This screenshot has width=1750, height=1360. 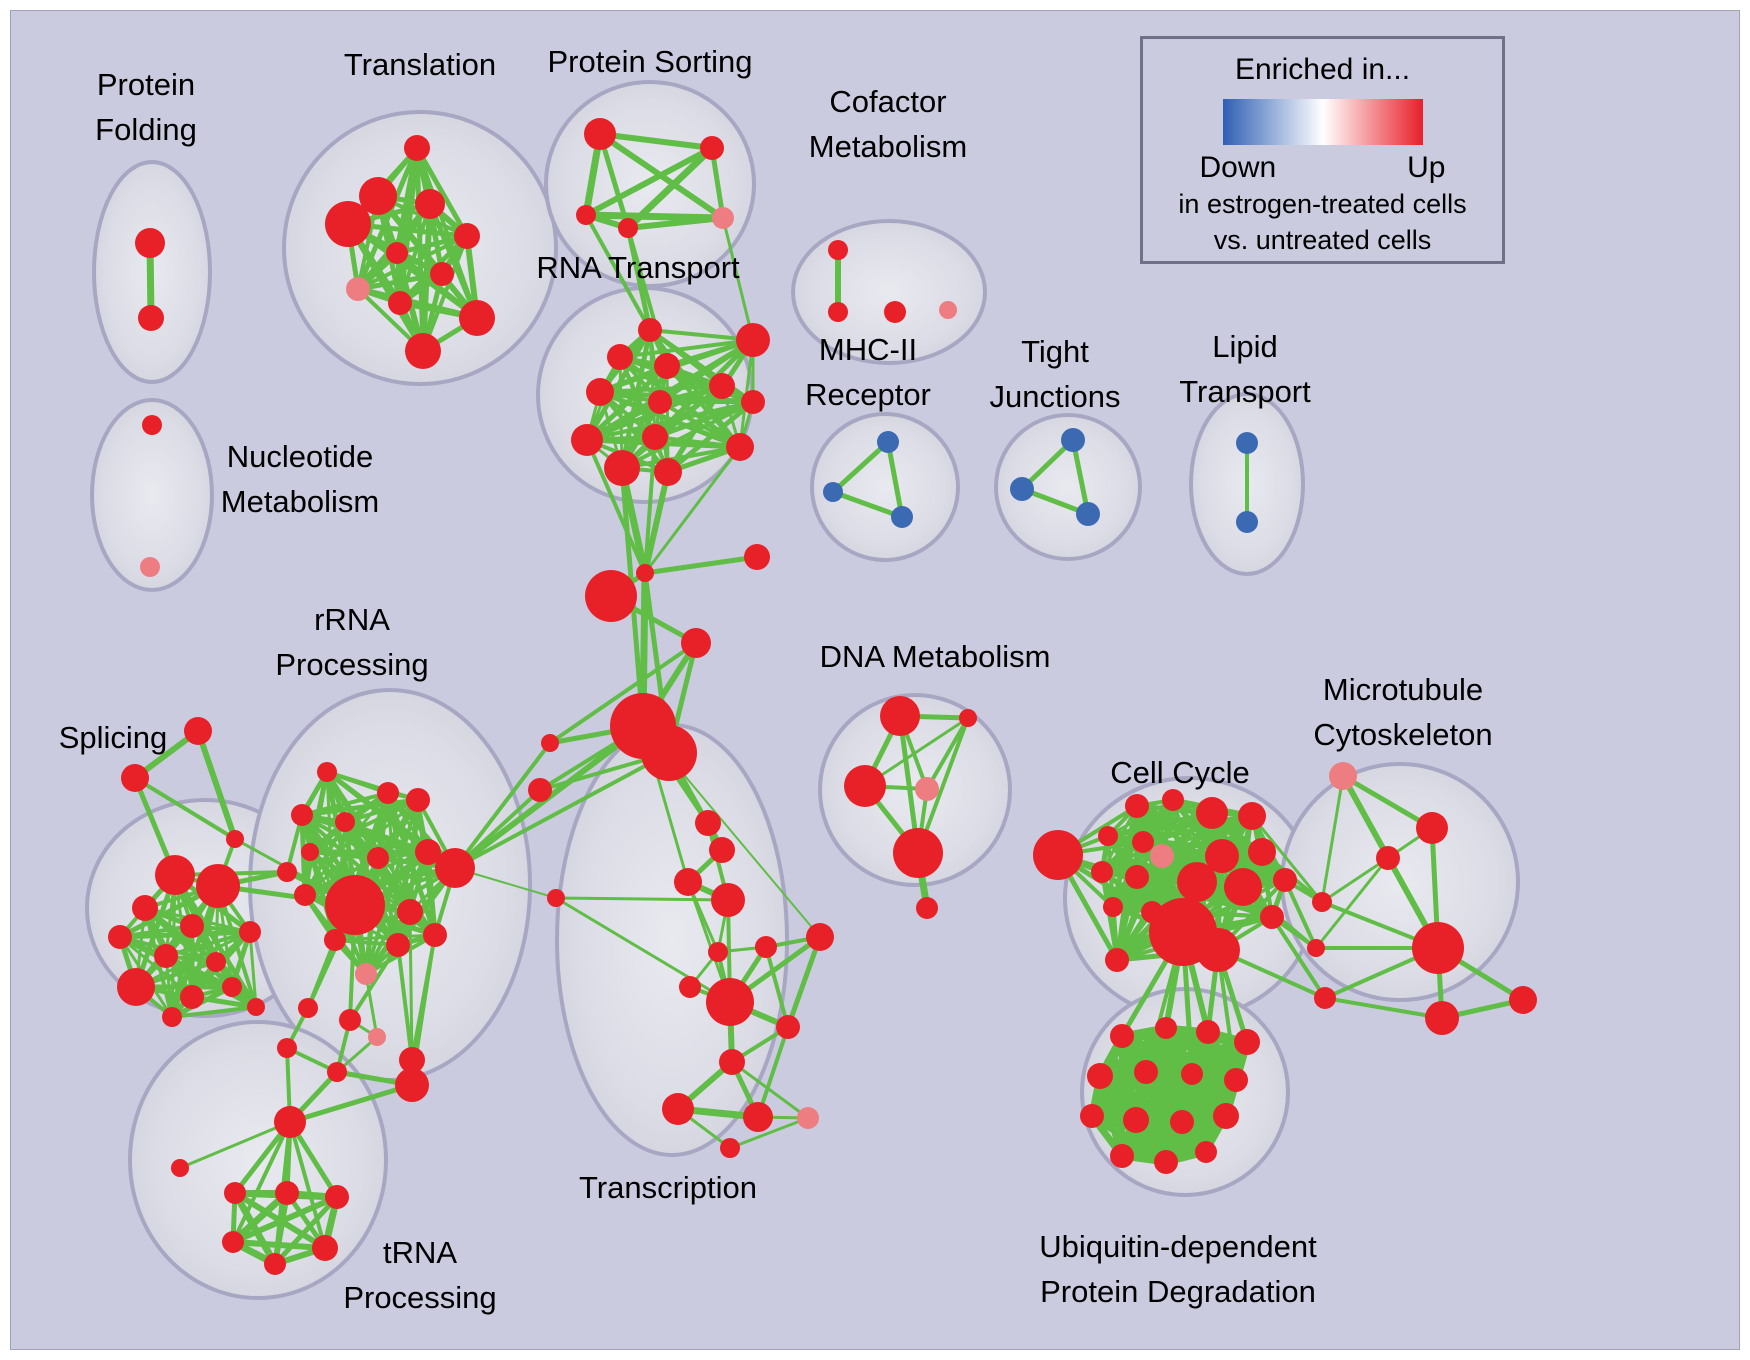 I want to click on tight-ellipse, so click(x=1068, y=487).